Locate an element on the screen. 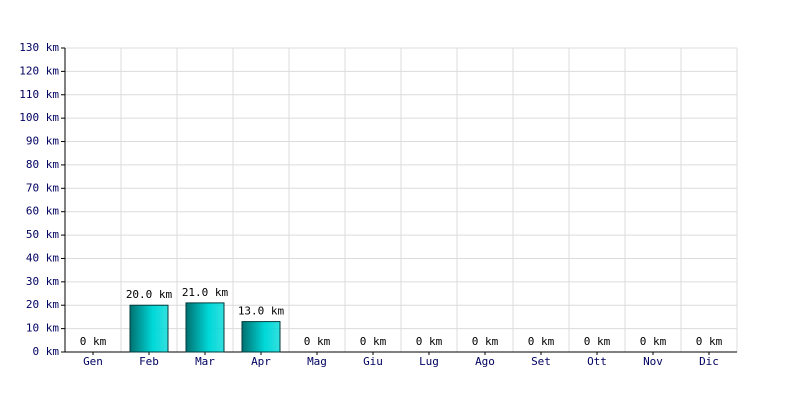  x-tick-label: Mar is located at coordinates (205, 361).